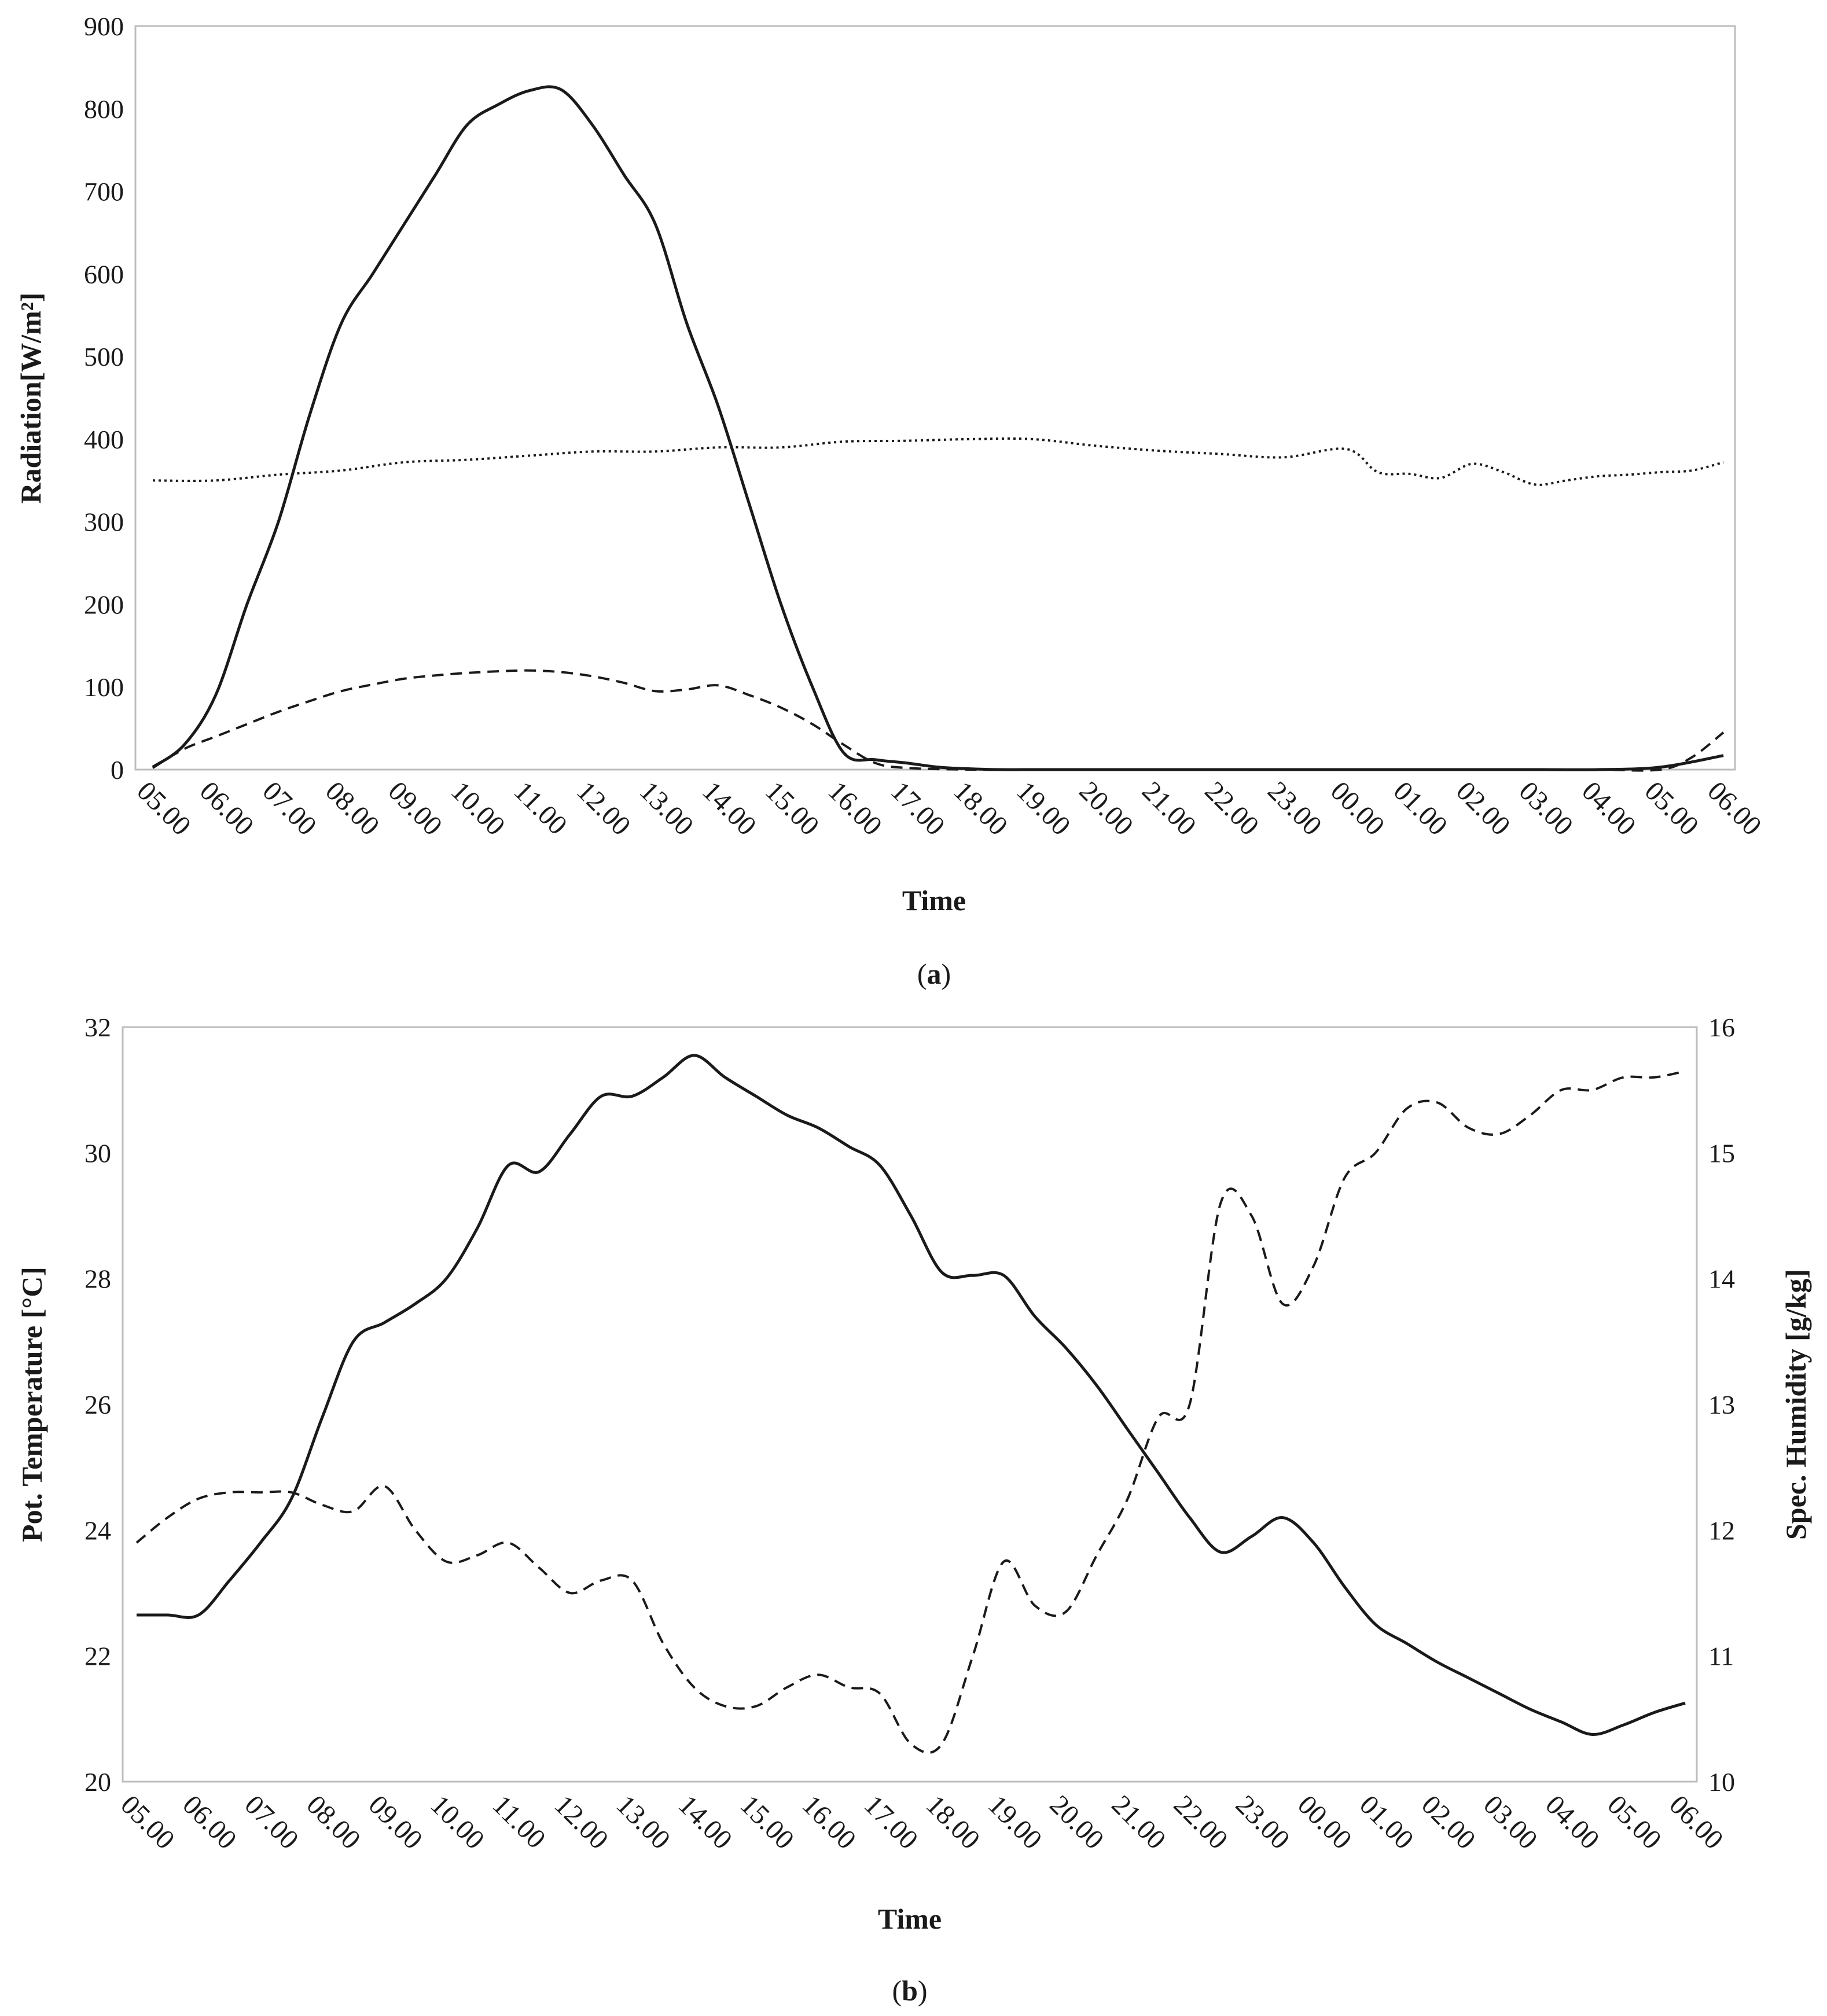  Describe the element at coordinates (934, 900) in the screenshot. I see `x-axis-label-a: Time` at that location.